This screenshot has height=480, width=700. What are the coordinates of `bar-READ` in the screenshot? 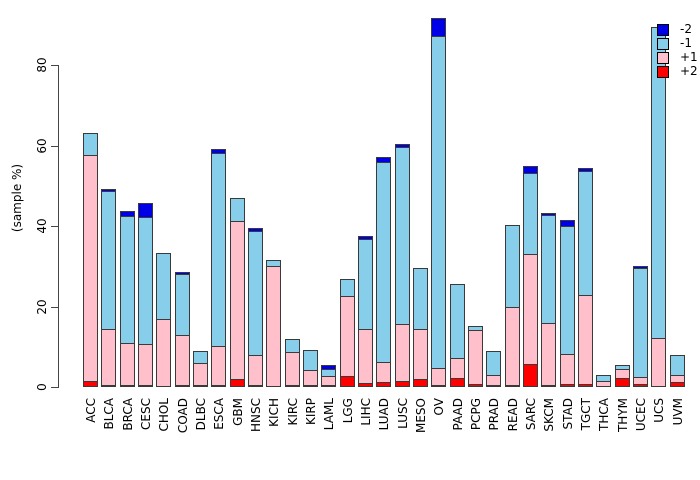 It's located at (512, 306).